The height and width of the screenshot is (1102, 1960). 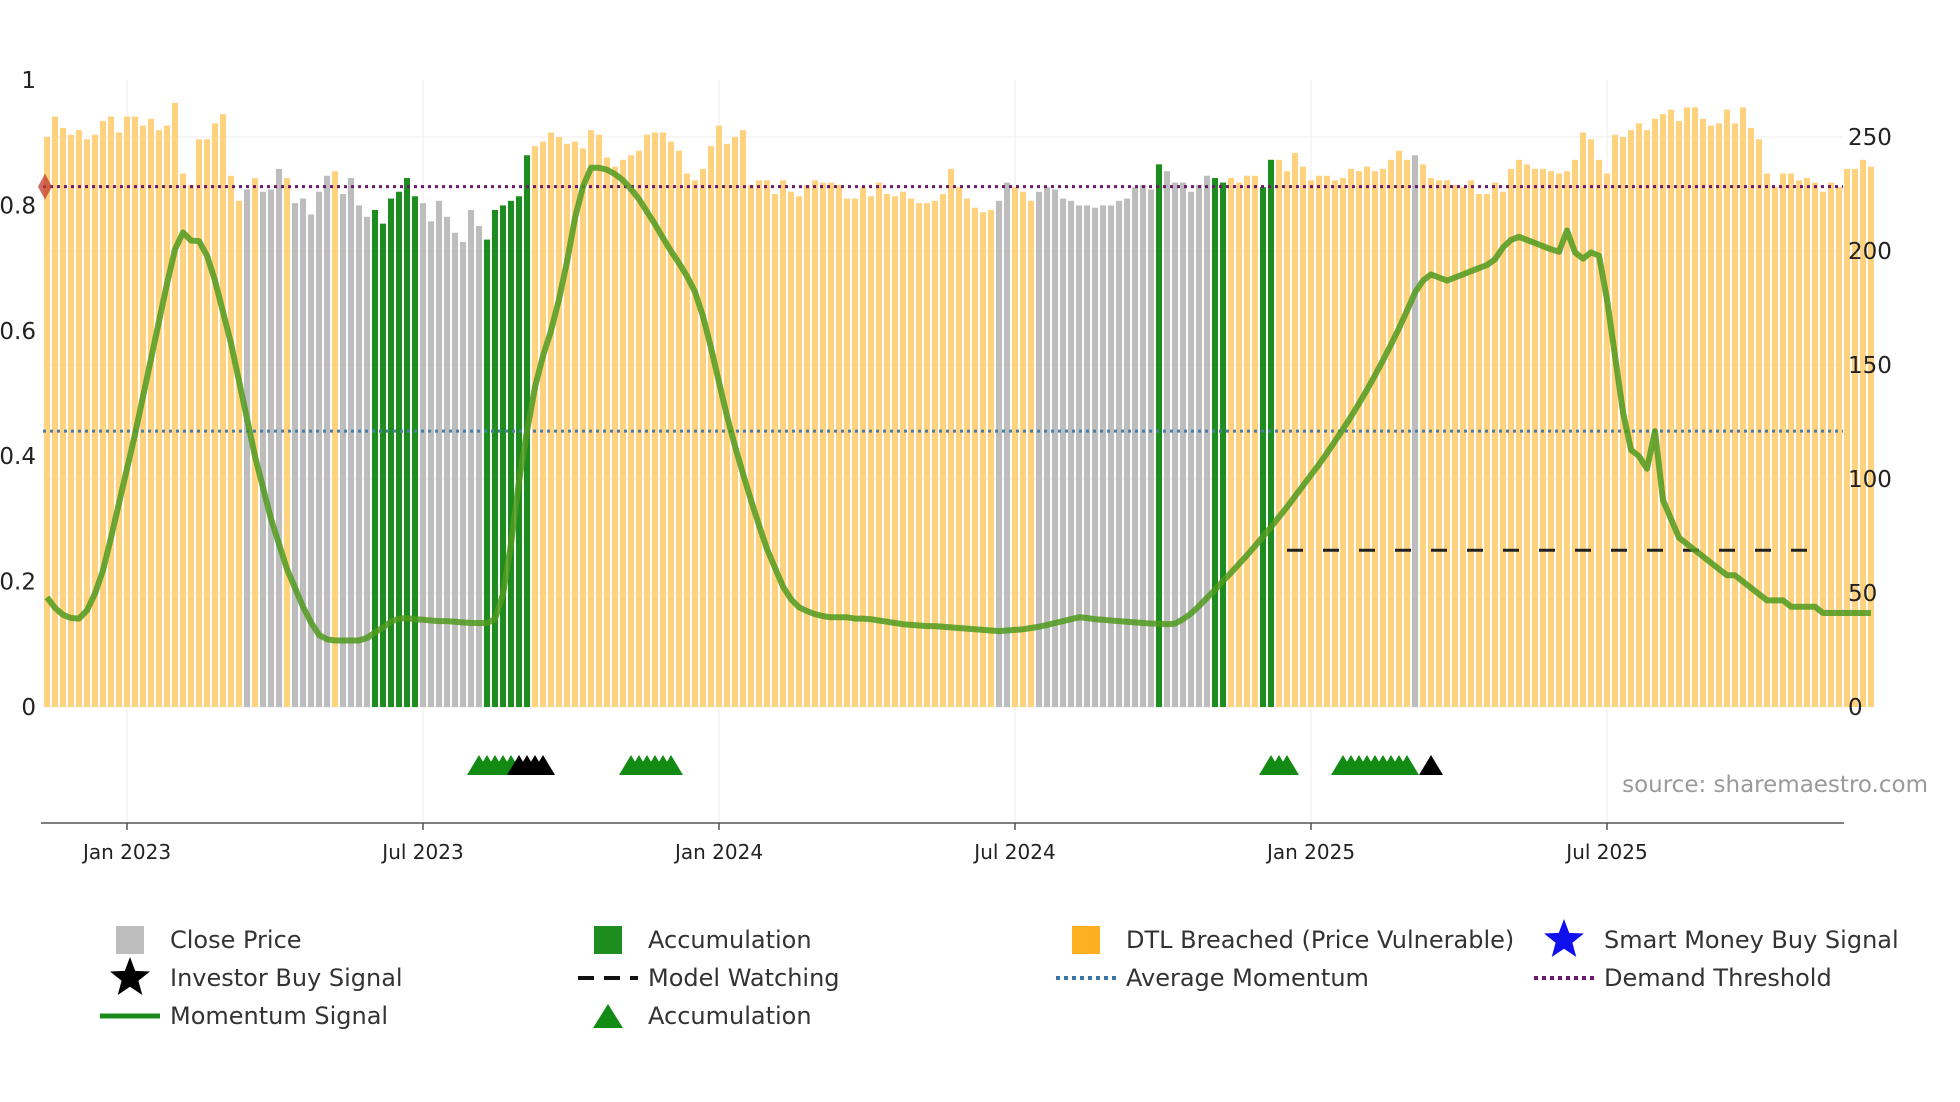 What do you see at coordinates (130, 976) in the screenshot?
I see `black-star-icon` at bounding box center [130, 976].